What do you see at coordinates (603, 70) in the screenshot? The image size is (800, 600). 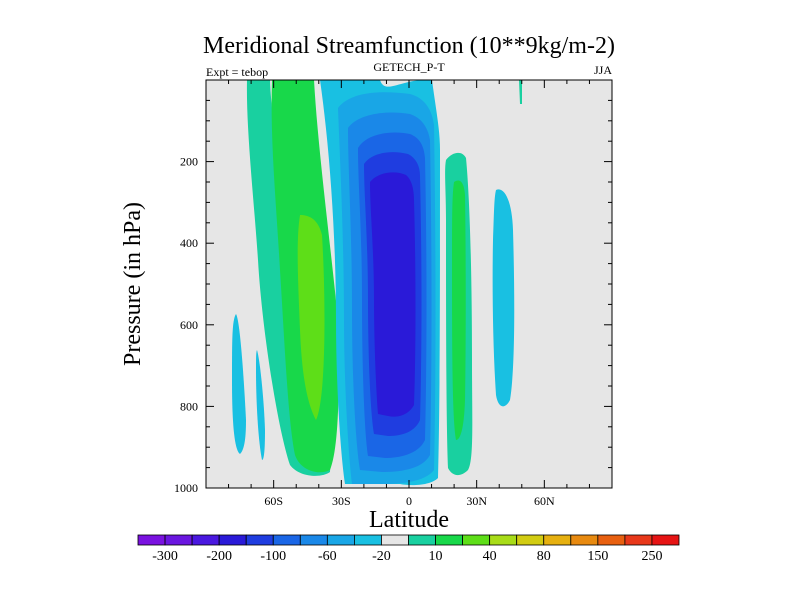 I see `season-label: JJA` at bounding box center [603, 70].